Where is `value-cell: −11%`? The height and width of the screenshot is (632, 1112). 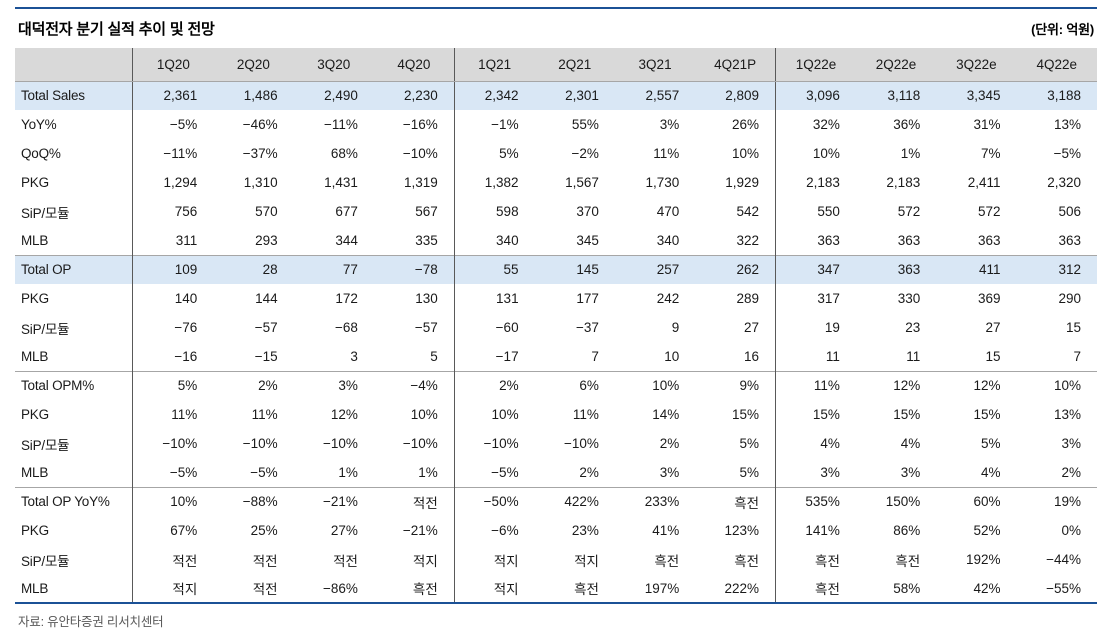 value-cell: −11% is located at coordinates (341, 124).